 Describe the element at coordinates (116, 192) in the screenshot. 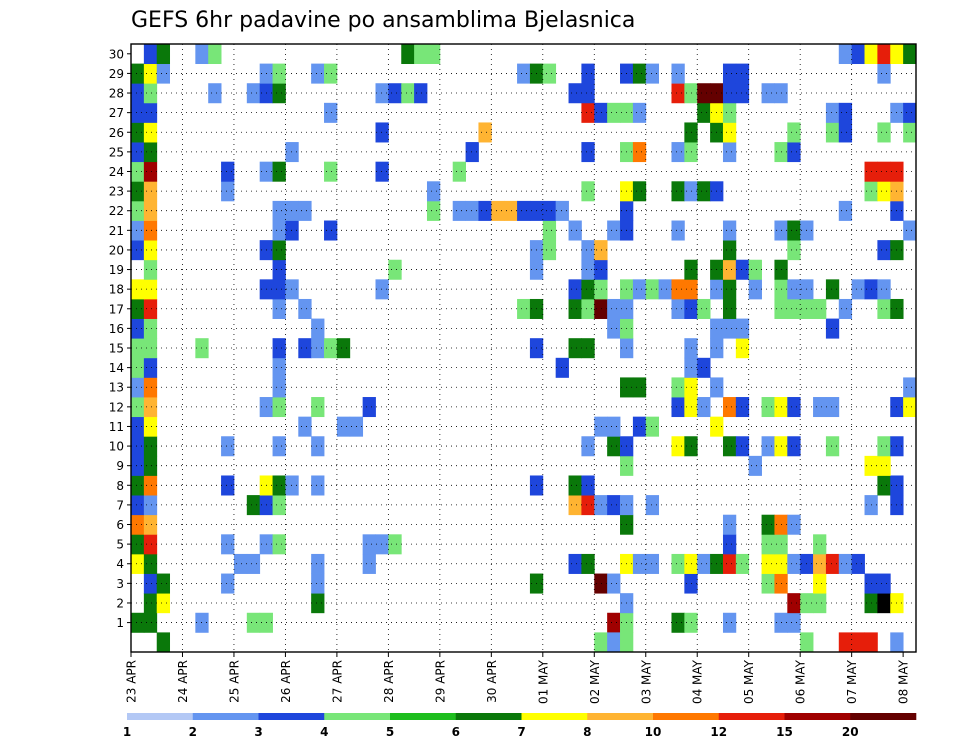

I see `y-tick-label: 23` at that location.